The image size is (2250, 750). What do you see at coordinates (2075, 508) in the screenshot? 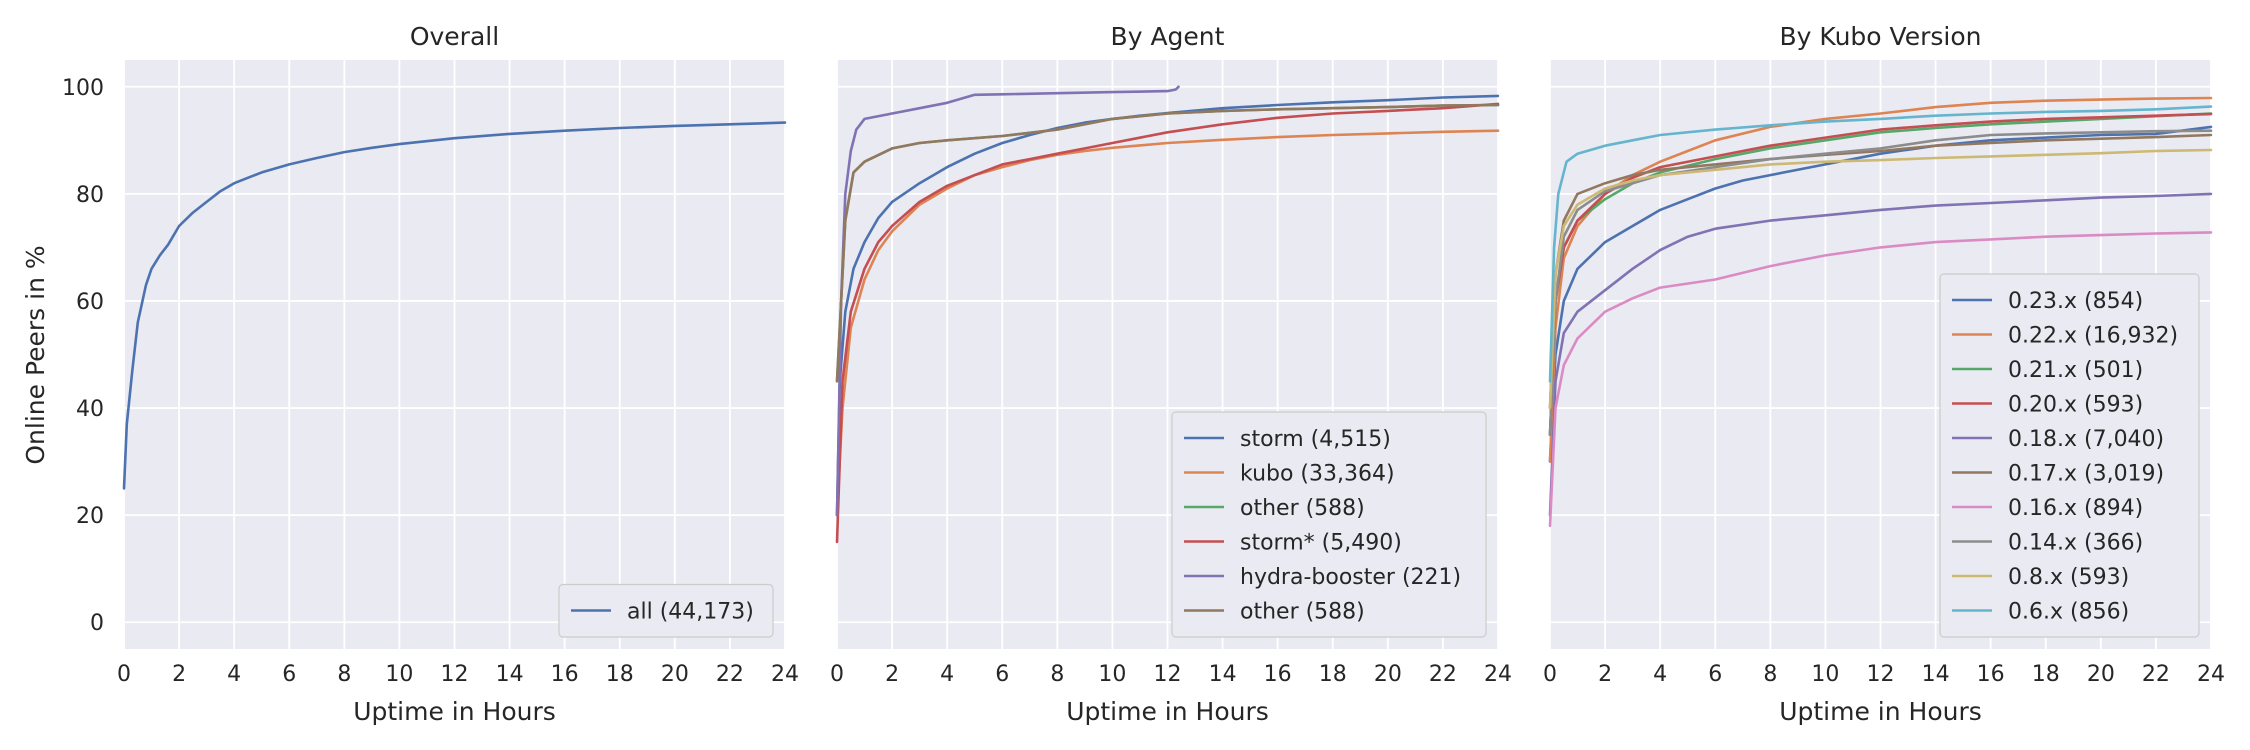
I see `legend-entry: 0.16.x (894)` at bounding box center [2075, 508].